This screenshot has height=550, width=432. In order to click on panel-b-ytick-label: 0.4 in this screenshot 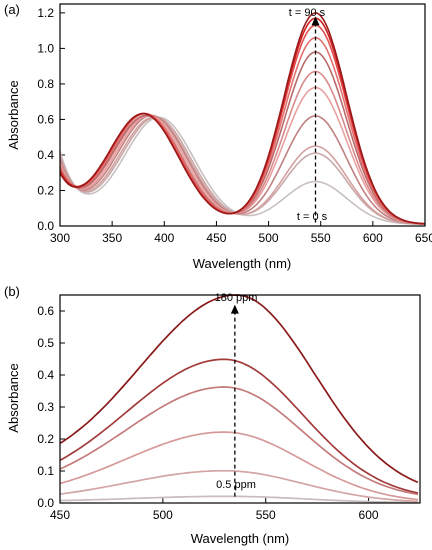, I will do `click(45, 375)`.